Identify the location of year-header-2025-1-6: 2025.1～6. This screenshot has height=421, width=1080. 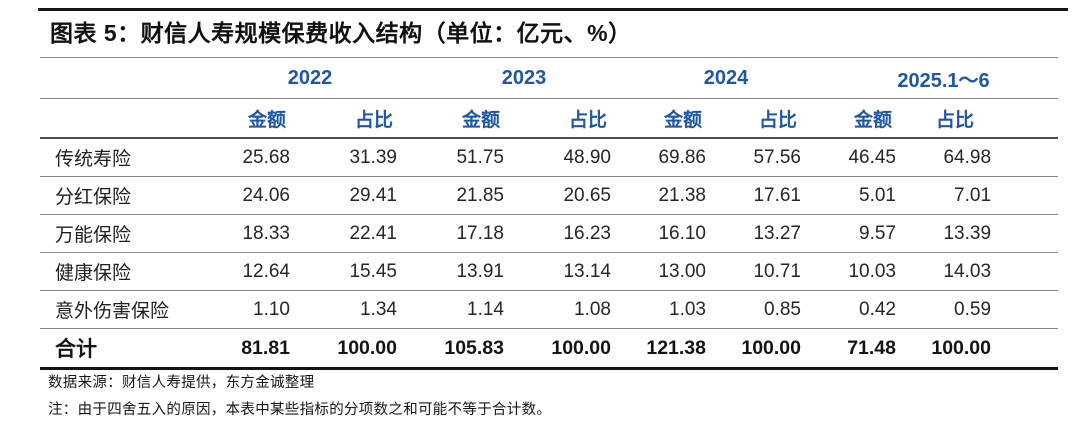
(936, 78).